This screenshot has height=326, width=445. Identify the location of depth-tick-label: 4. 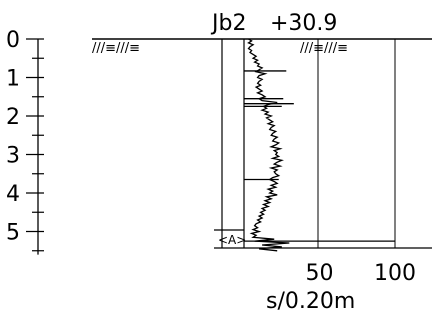
(13, 194).